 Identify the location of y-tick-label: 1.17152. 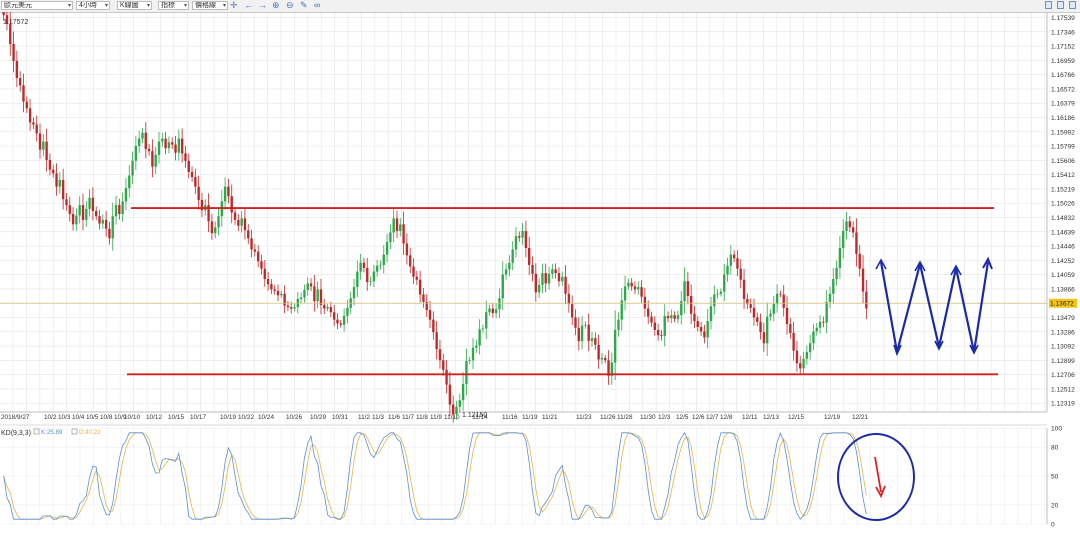
(1063, 47).